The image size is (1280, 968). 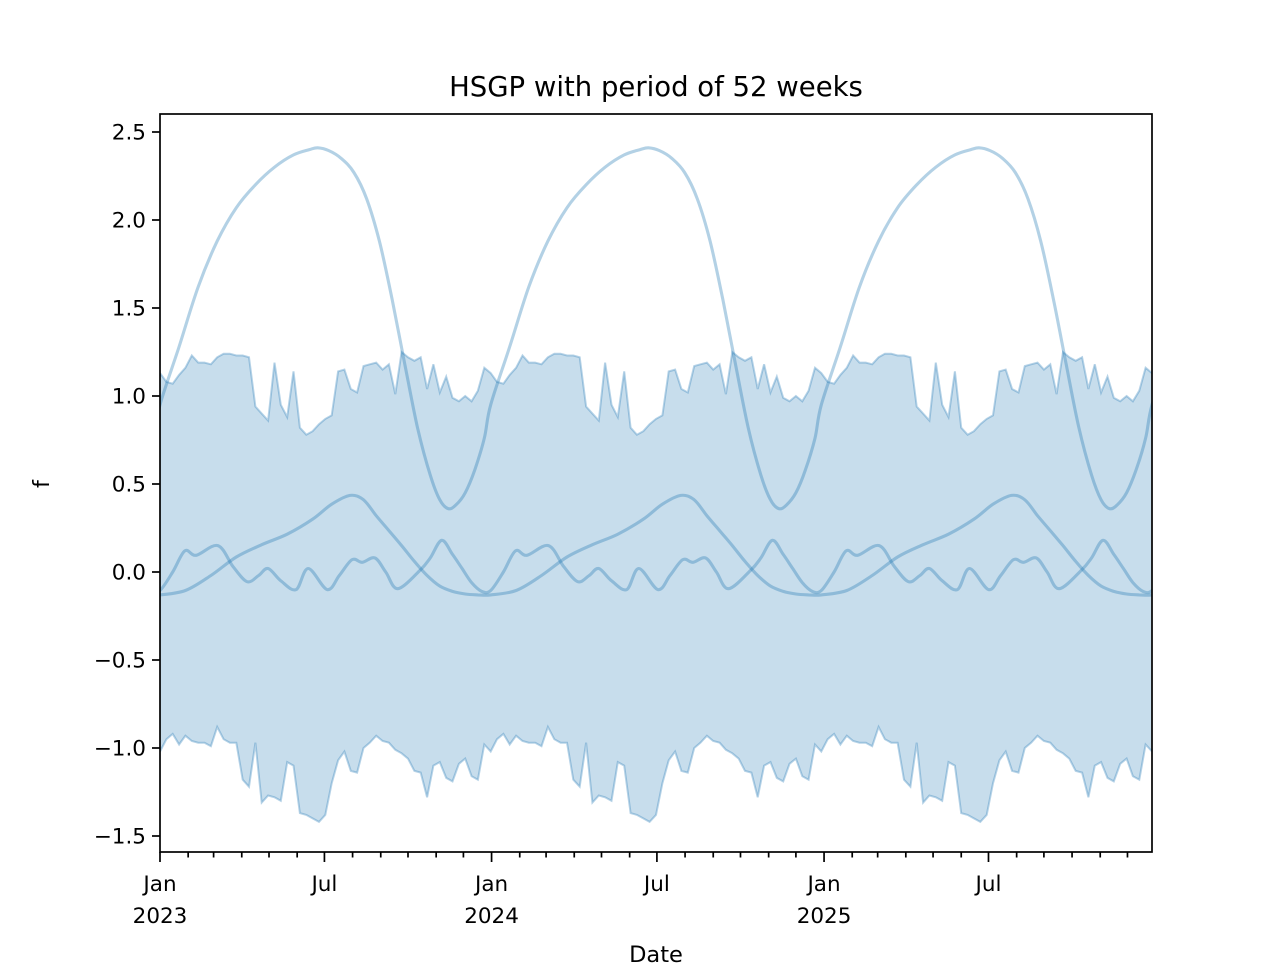 I want to click on band-upper-edge, so click(x=656, y=393).